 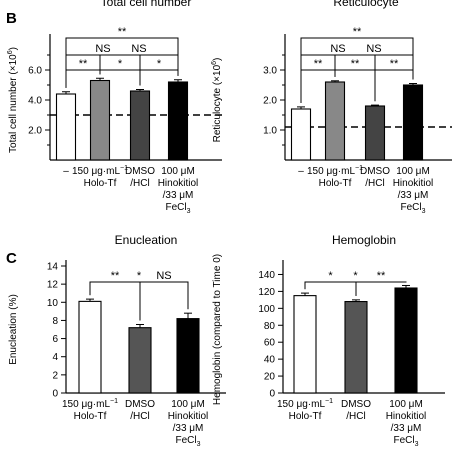 I want to click on y-axis-label: Hemoglobin (compared to Time 0), so click(x=217, y=329).